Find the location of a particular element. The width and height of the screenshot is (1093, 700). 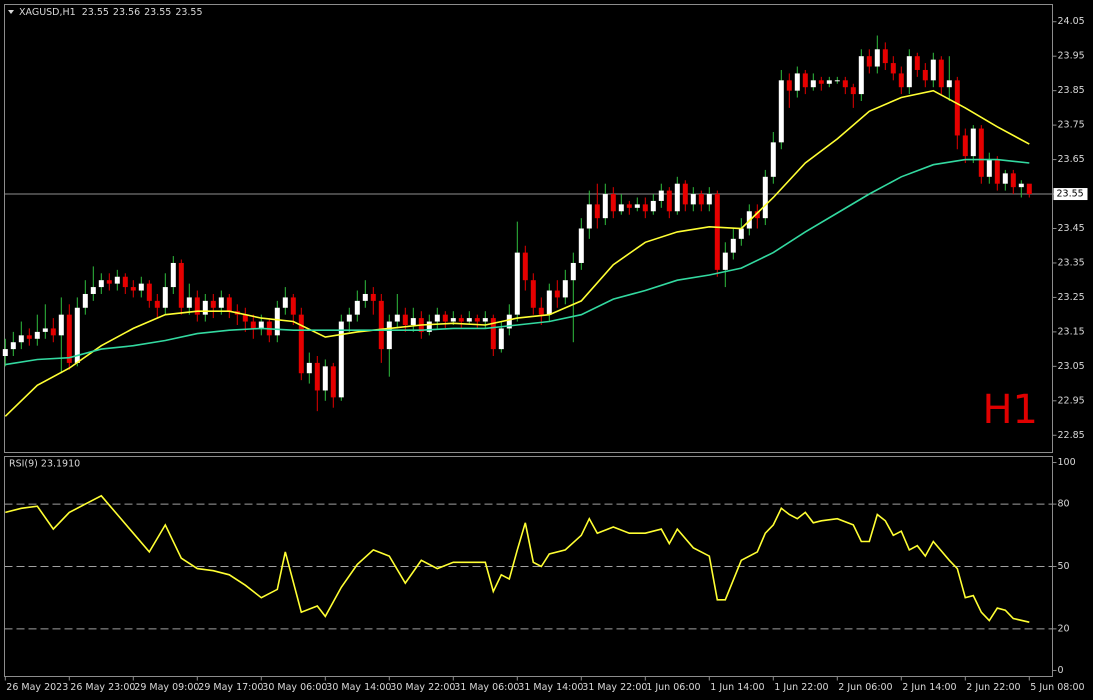

x-tick-label: 5 Jun 08:00 is located at coordinates (1057, 687).